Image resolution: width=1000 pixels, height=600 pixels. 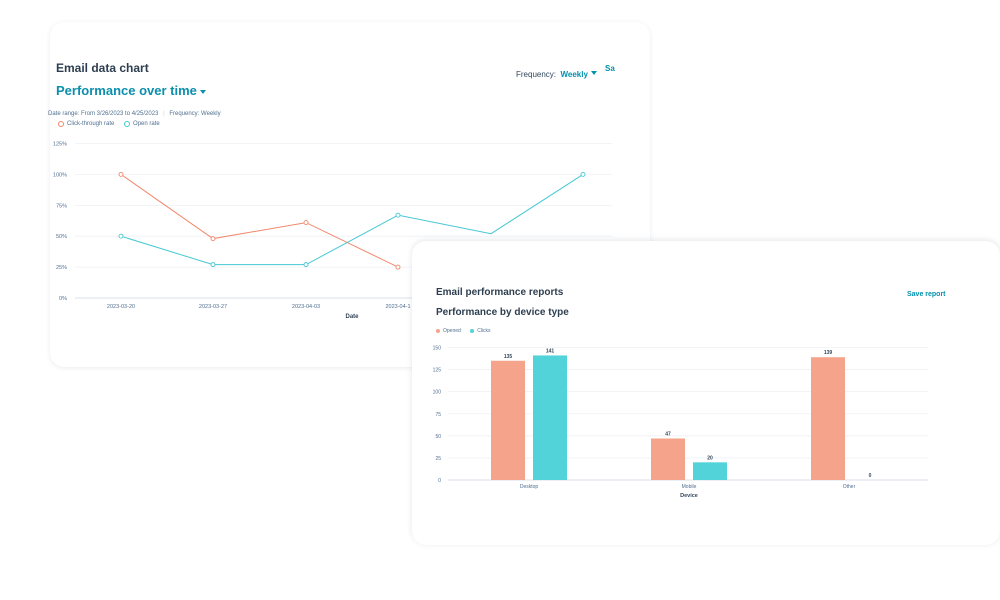 What do you see at coordinates (438, 331) in the screenshot?
I see `legend-opened-marker` at bounding box center [438, 331].